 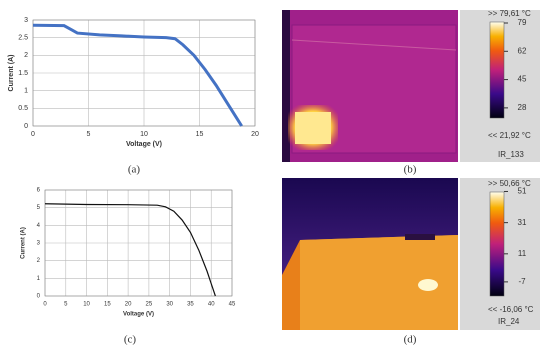 I want to click on panel-label: (b), so click(x=410, y=170).